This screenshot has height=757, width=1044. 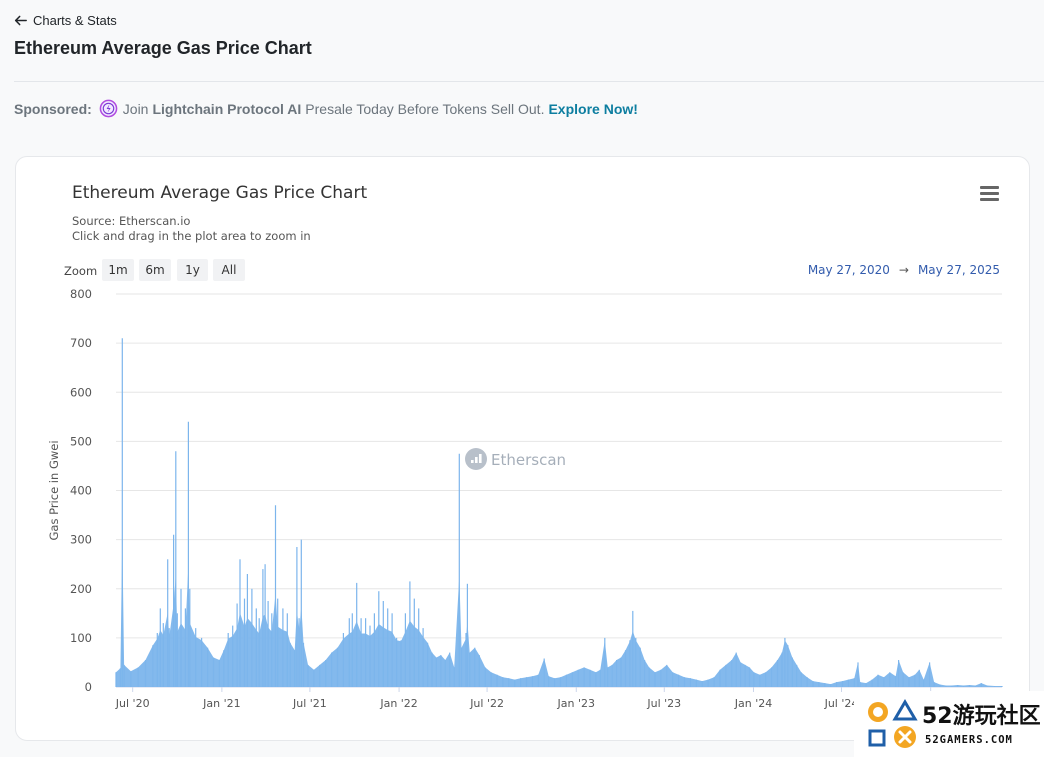 What do you see at coordinates (663, 703) in the screenshot?
I see `x-tick-label-6: Jul '23` at bounding box center [663, 703].